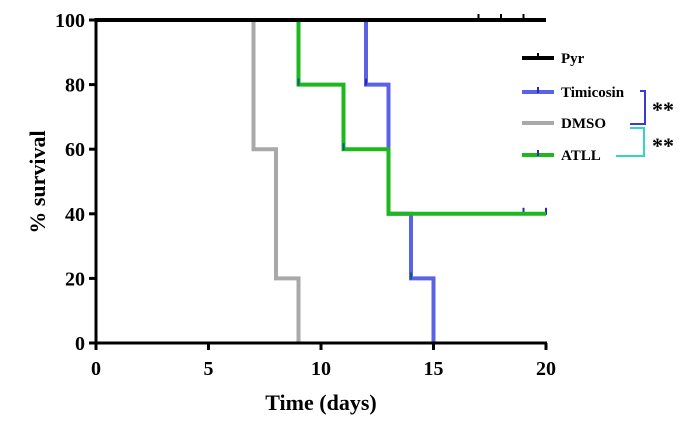  Describe the element at coordinates (573, 59) in the screenshot. I see `legend-label-pyr: Pyr` at that location.